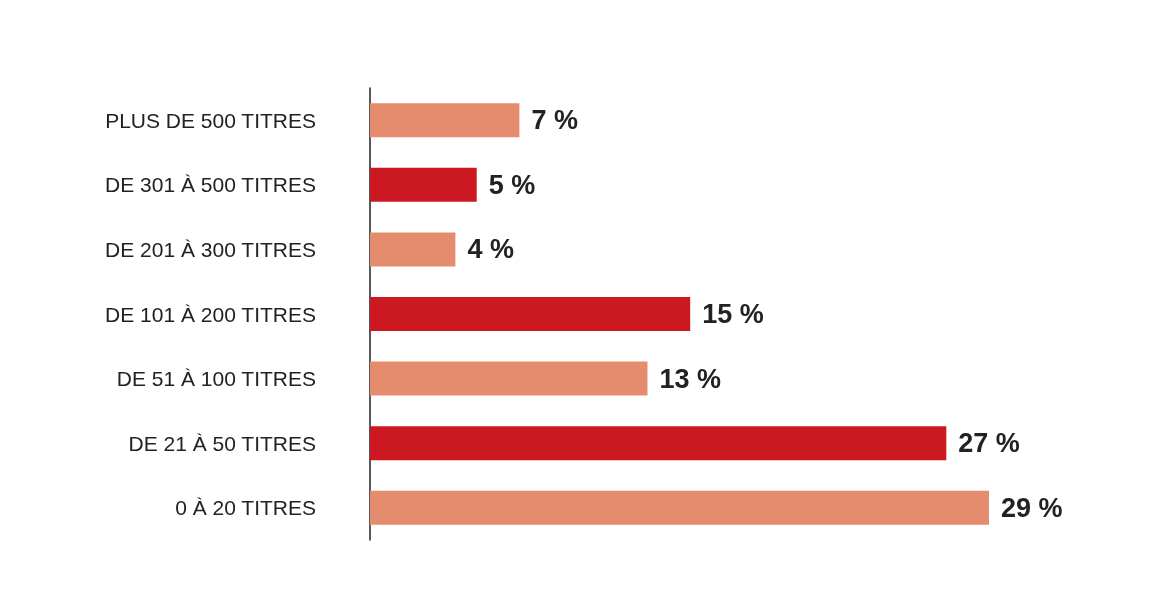 This screenshot has height=610, width=1152. I want to click on y-tick-label: DE 51 À 100 TITRES, so click(216, 379).